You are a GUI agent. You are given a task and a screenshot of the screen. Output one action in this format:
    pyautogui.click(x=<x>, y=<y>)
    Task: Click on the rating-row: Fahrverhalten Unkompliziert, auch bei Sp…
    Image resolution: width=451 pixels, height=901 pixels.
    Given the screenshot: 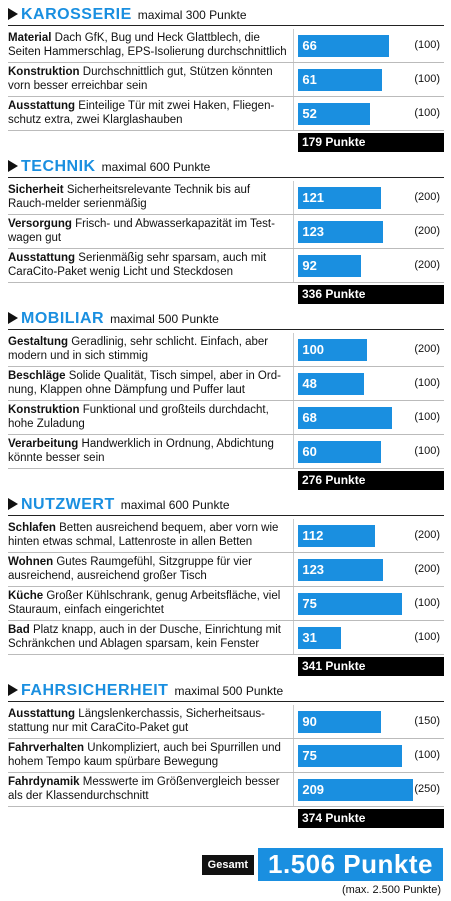 What is the action you would take?
    pyautogui.click(x=226, y=756)
    